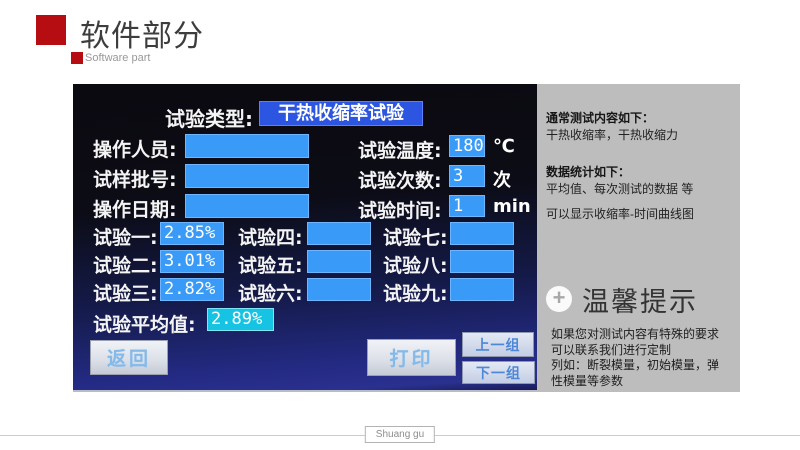 The width and height of the screenshot is (800, 450). I want to click on test-type-label: 试验类型:, so click(209, 119).